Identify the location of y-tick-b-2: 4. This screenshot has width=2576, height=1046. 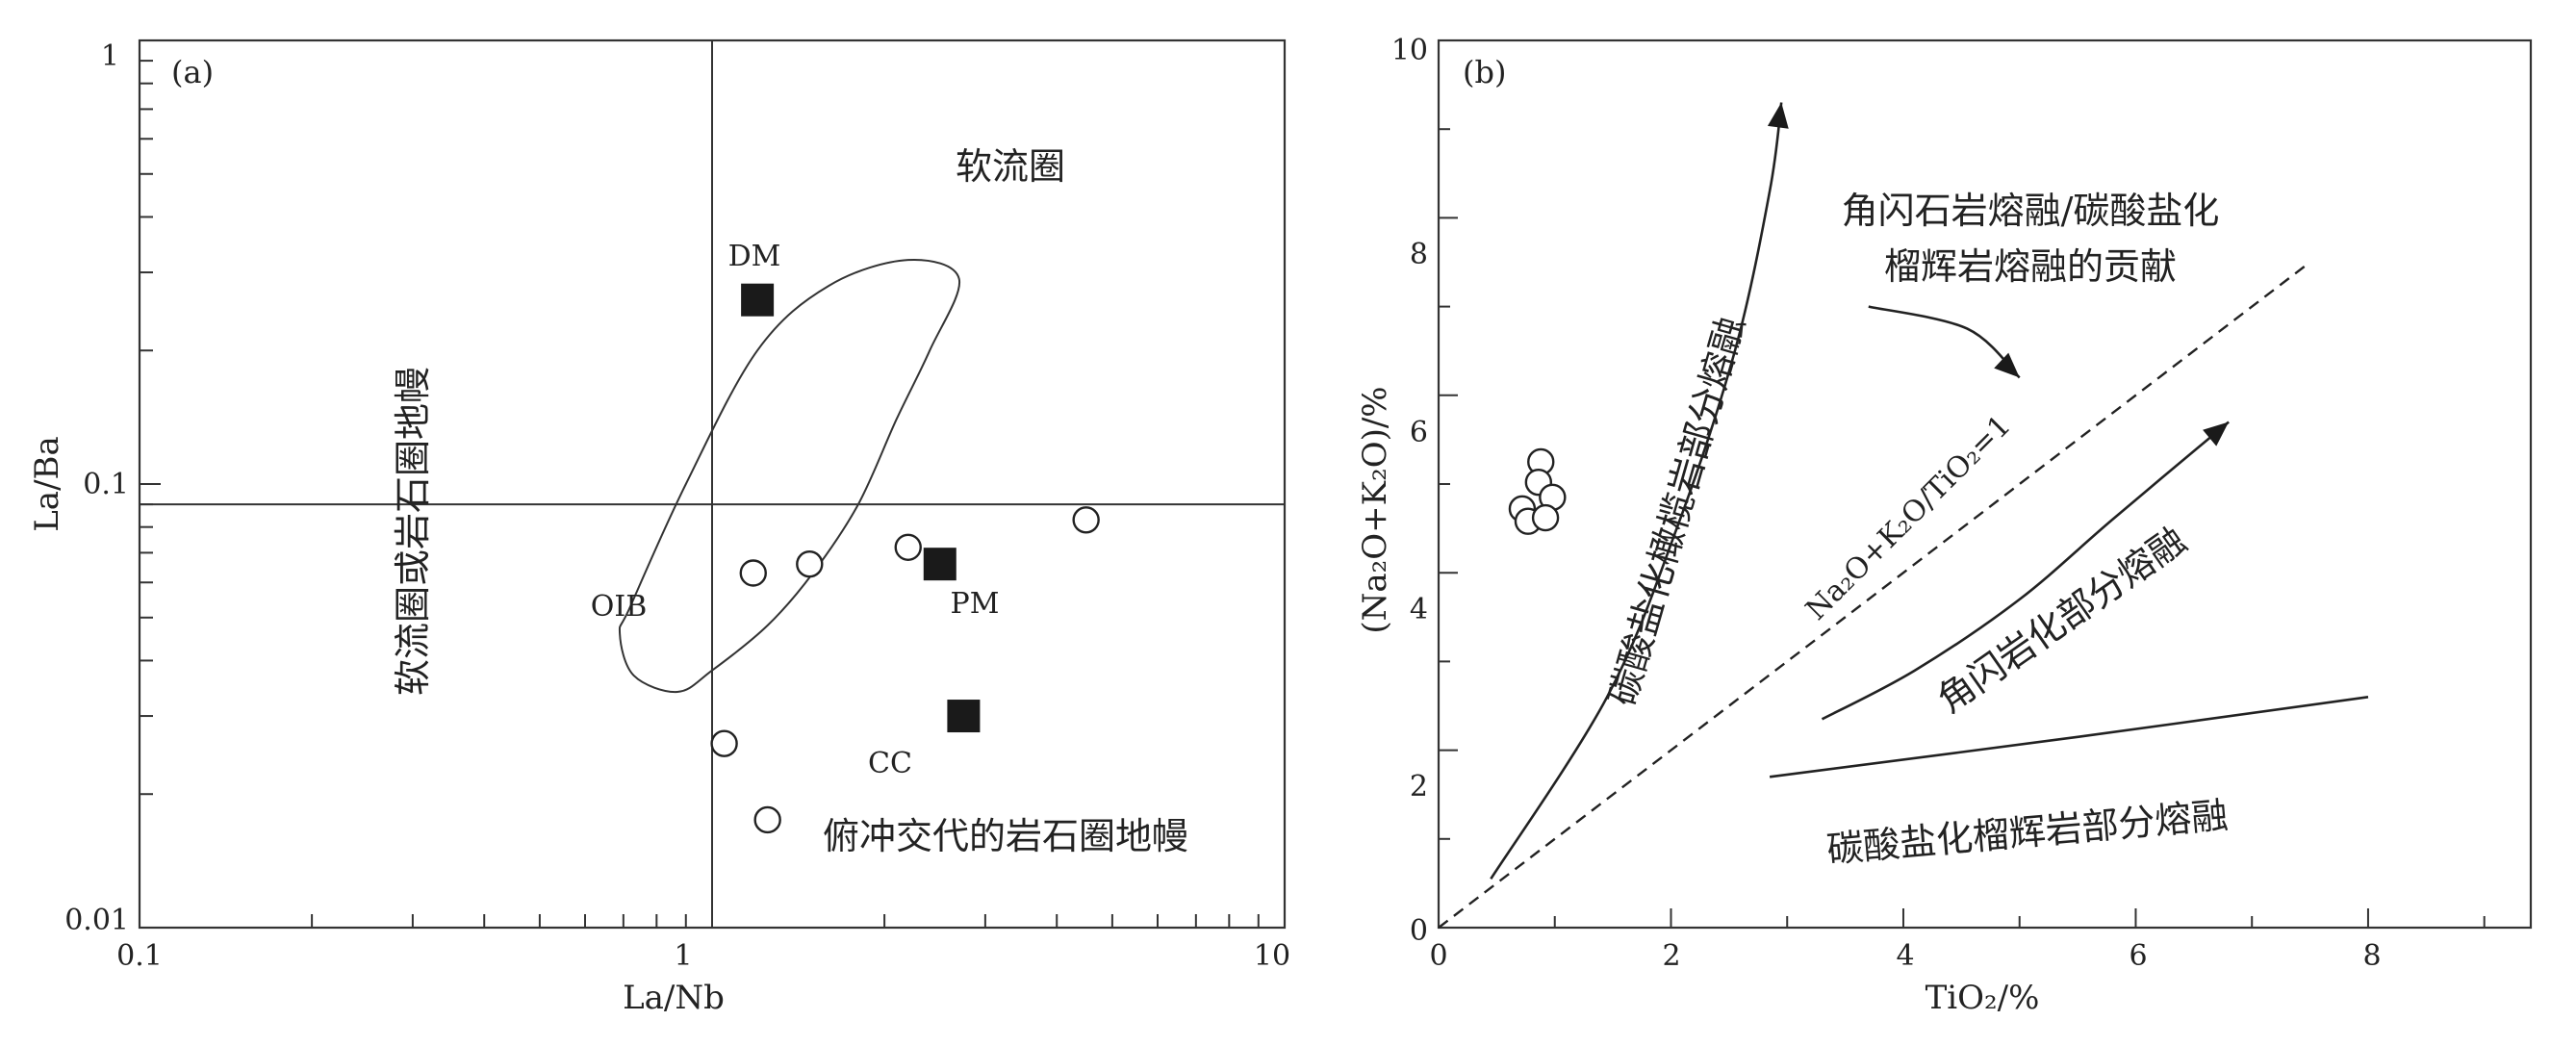
(1419, 610).